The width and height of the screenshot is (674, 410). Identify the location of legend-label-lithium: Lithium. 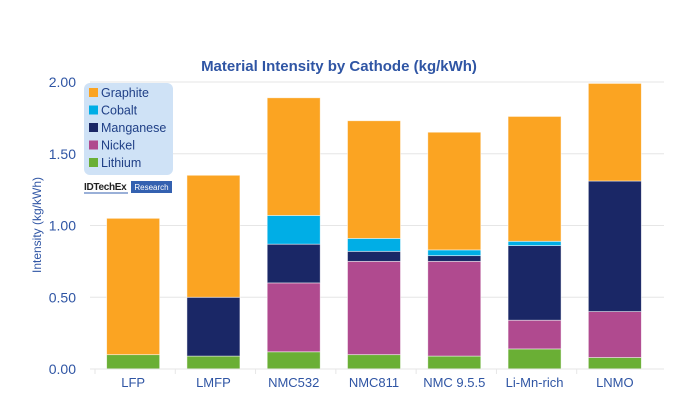
(121, 163).